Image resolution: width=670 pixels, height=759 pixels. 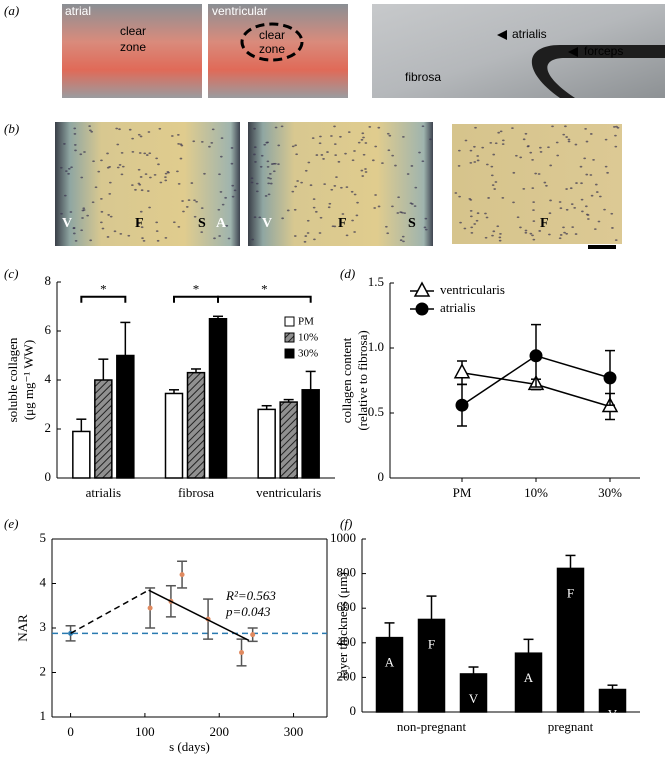 What do you see at coordinates (12, 379) in the screenshot?
I see `y-axis-label: soluble collagen` at bounding box center [12, 379].